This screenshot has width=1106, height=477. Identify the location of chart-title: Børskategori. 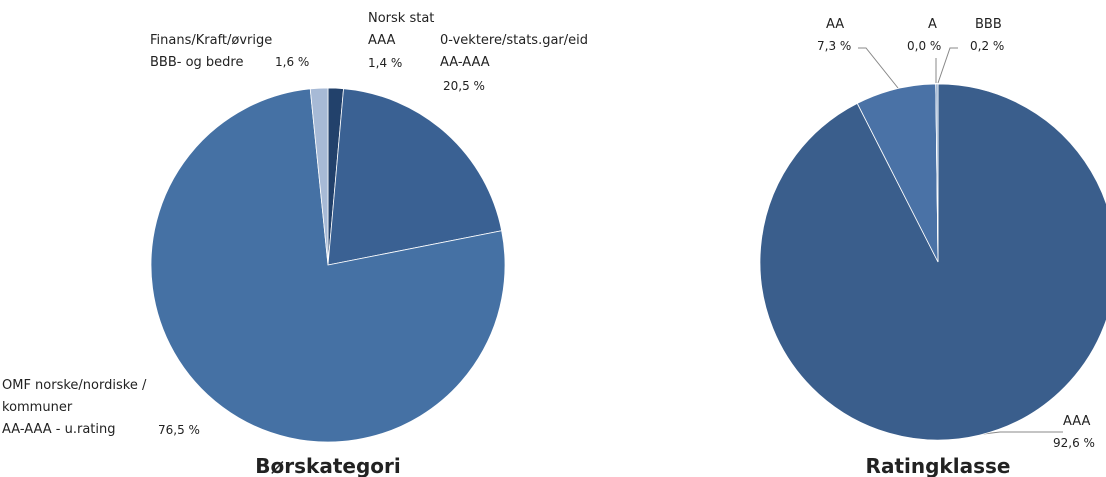
(327, 465).